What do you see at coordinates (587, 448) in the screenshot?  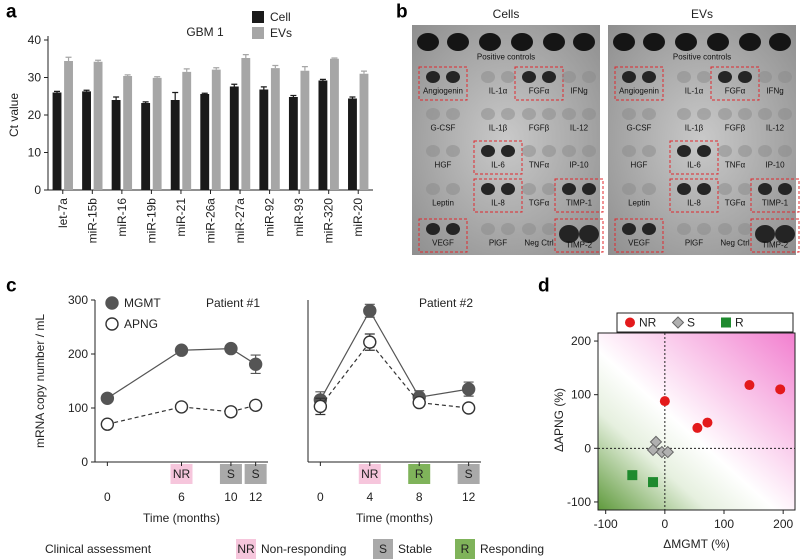 I see `y-tick-label: 0` at bounding box center [587, 448].